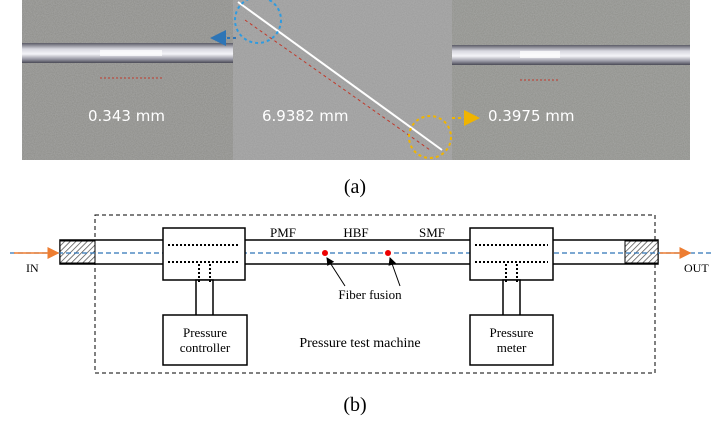 This screenshot has height=423, width=711. What do you see at coordinates (359, 343) in the screenshot?
I see `machine-label: Pressure test machine` at bounding box center [359, 343].